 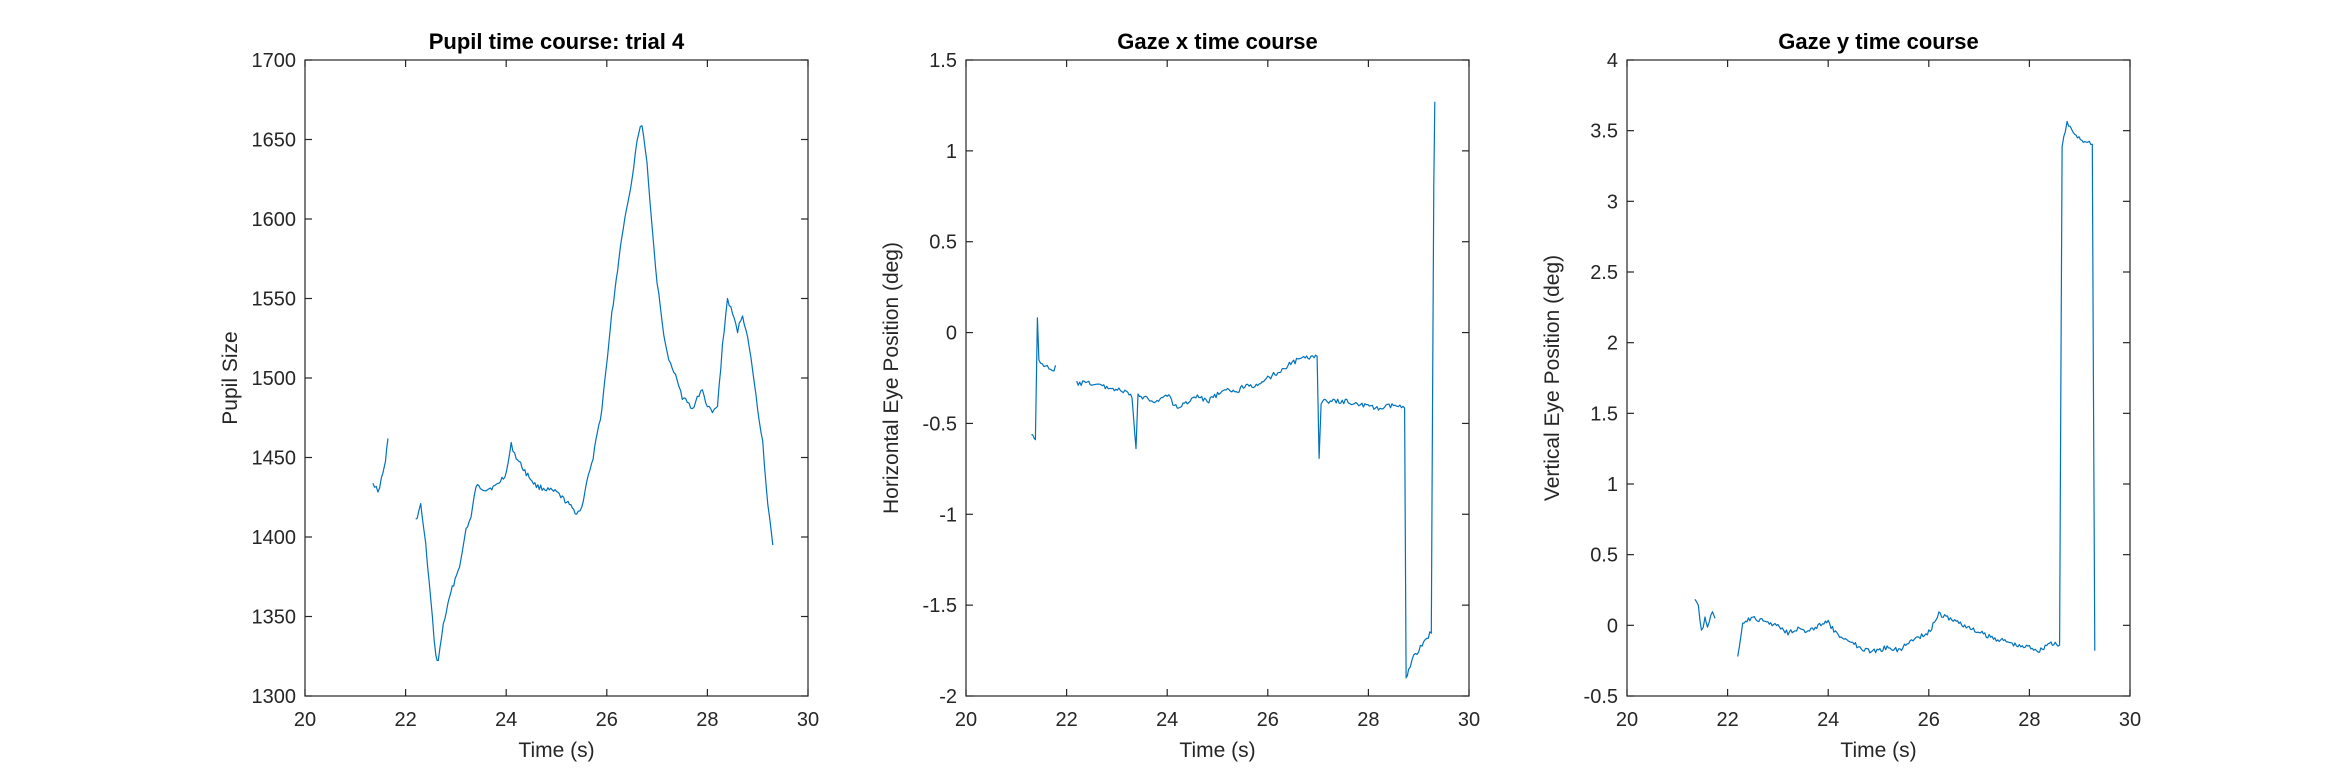 What do you see at coordinates (707, 720) in the screenshot?
I see `pupil-x-tick-label: 28` at bounding box center [707, 720].